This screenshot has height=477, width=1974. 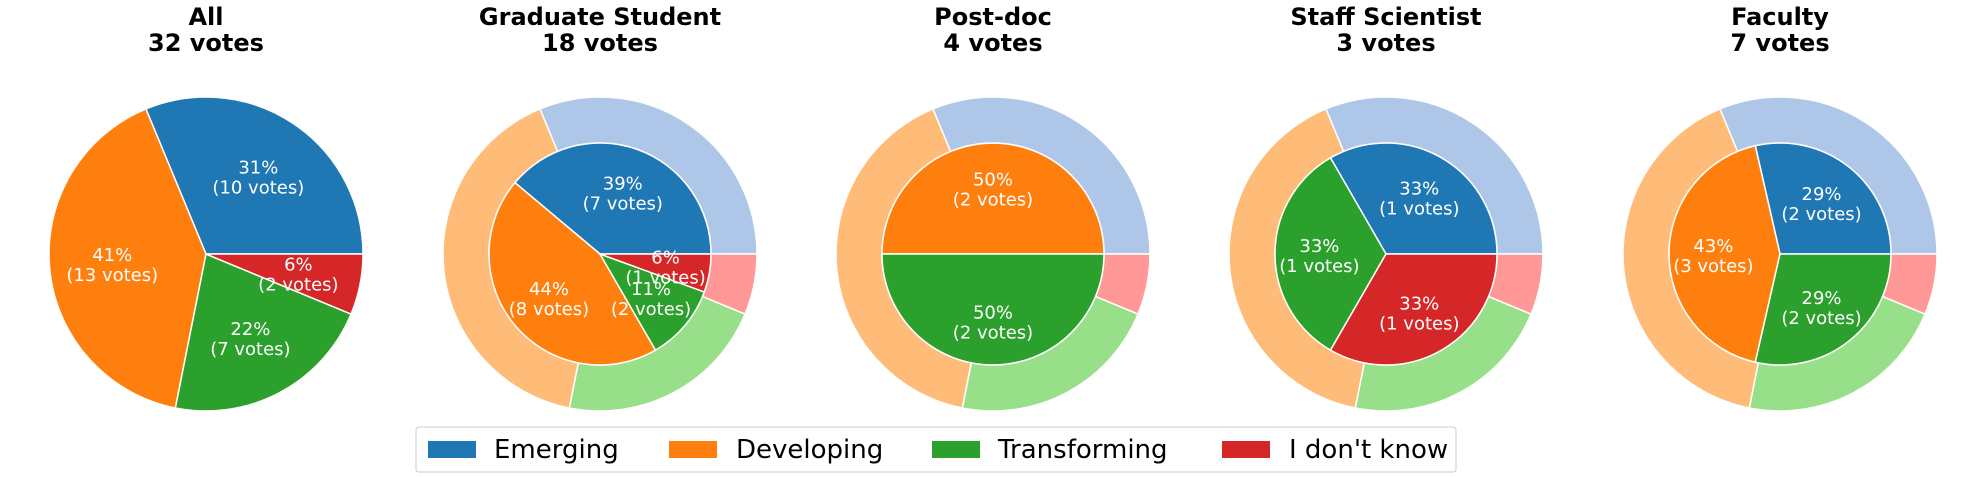 What do you see at coordinates (112, 275) in the screenshot?
I see `data-label-votes: (13 votes)` at bounding box center [112, 275].